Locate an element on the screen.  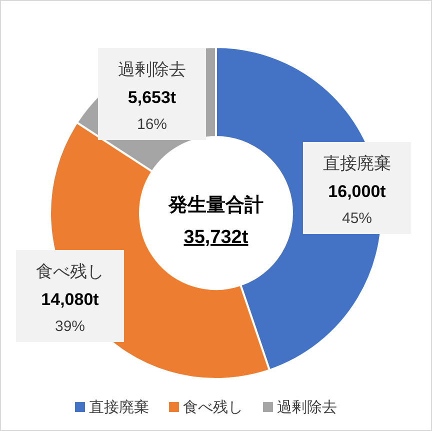
text: 35,732t is located at coordinates (216, 237).